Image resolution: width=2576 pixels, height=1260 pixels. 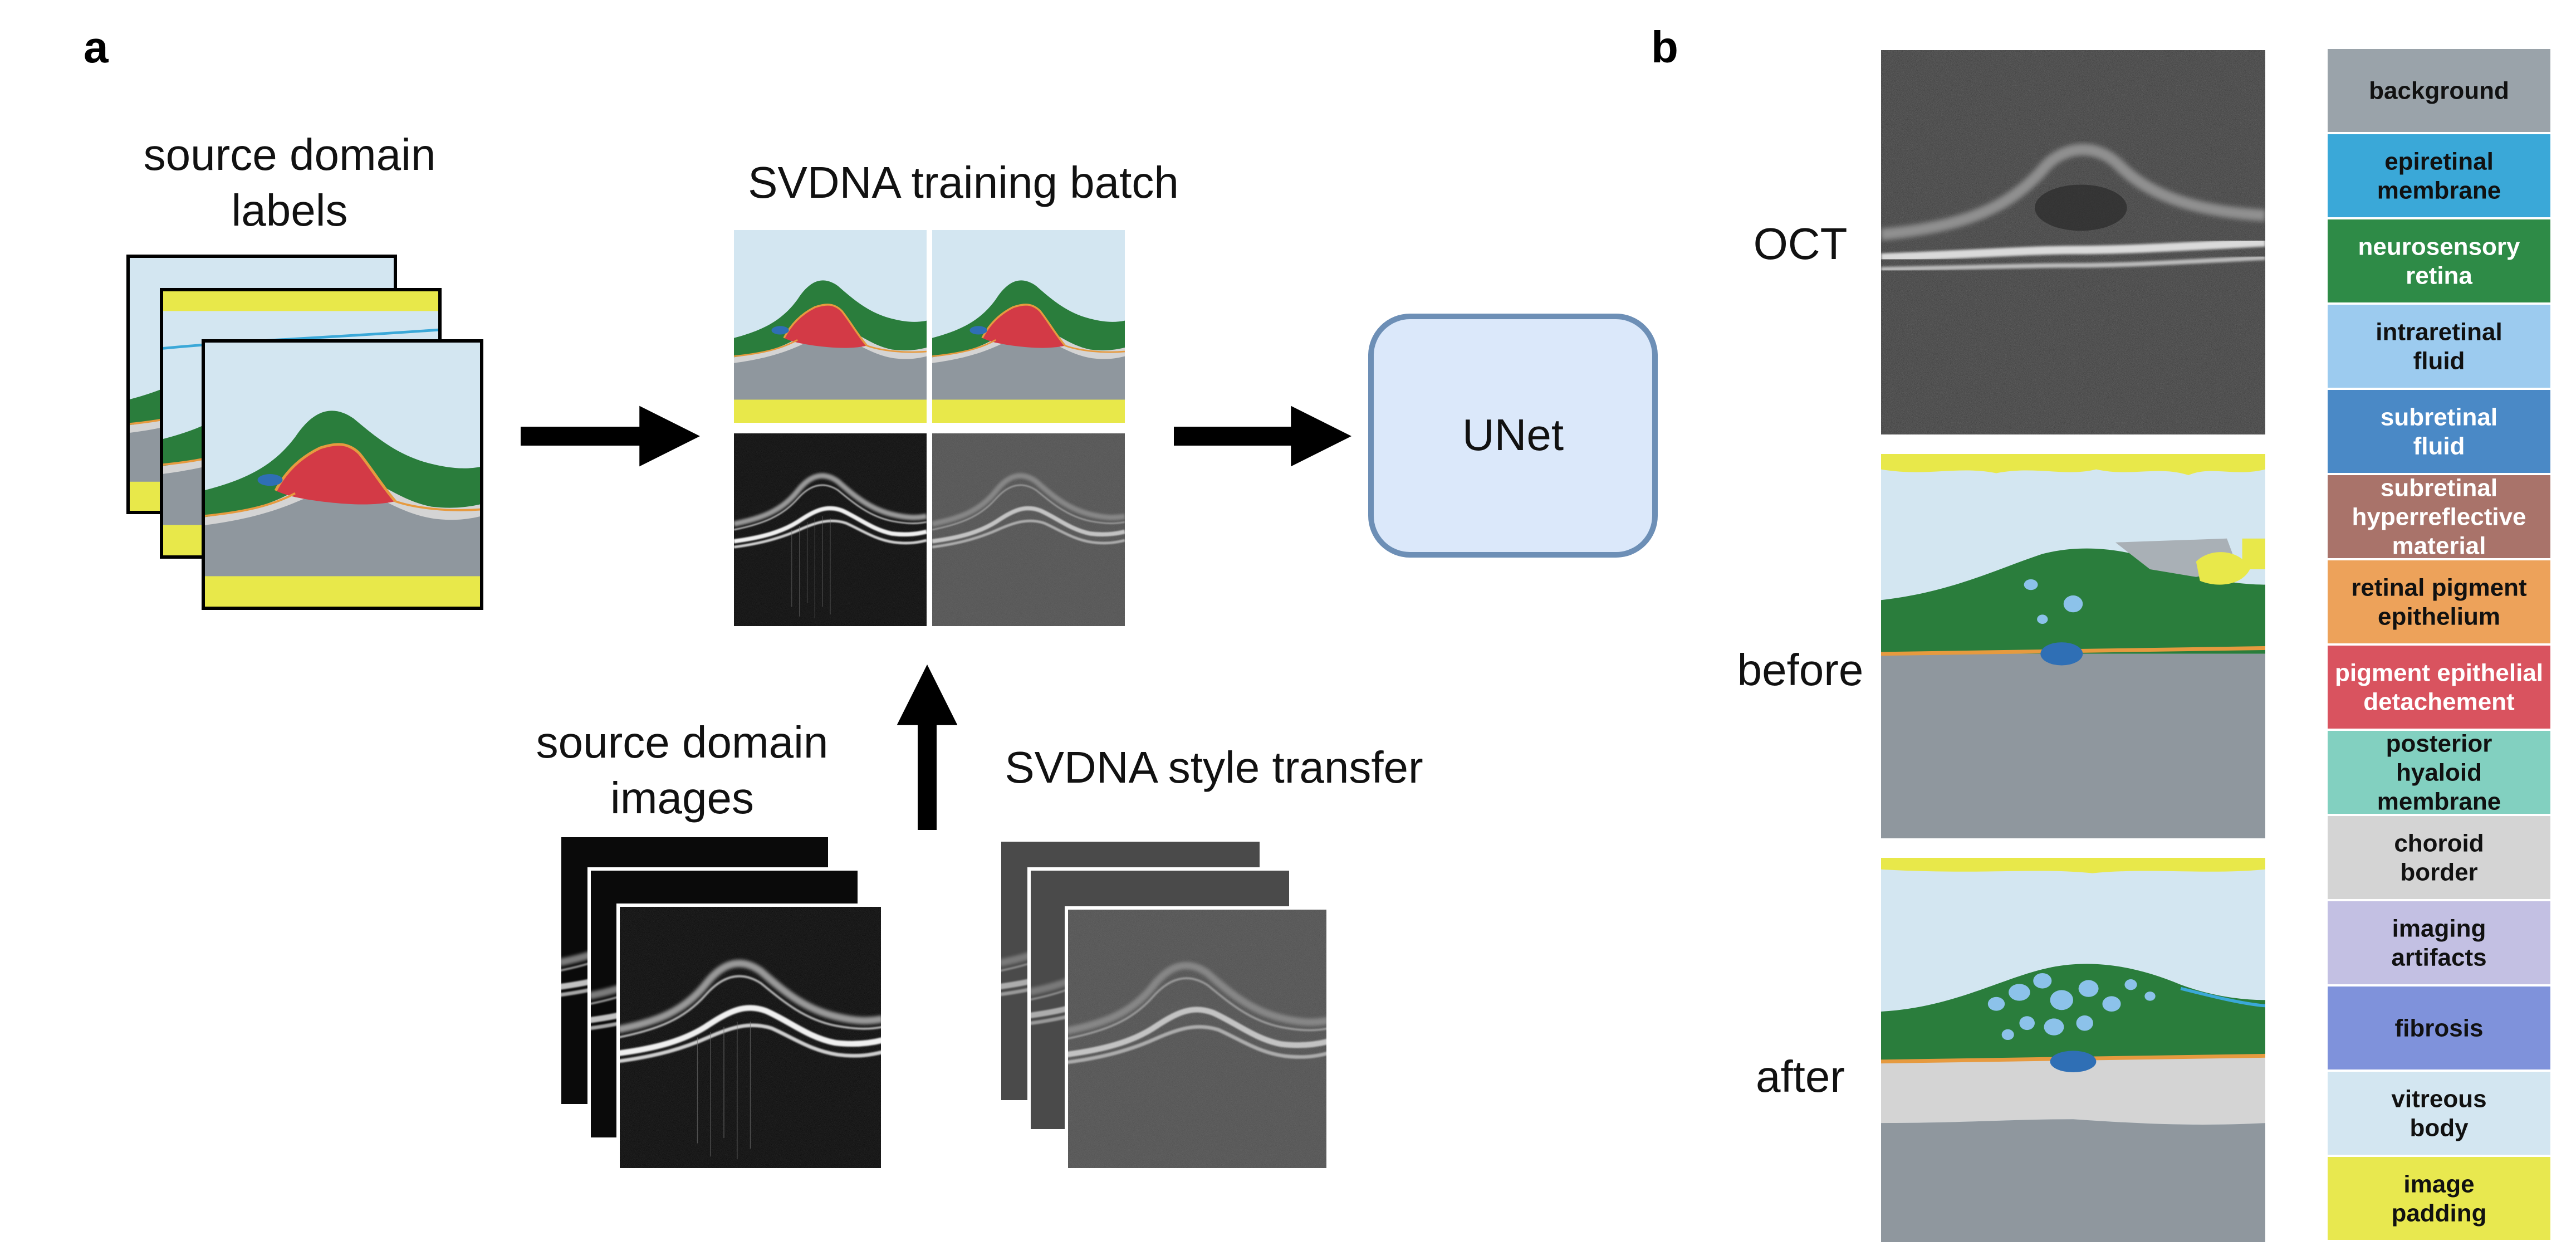 I want to click on legend-label: detachement, so click(x=2439, y=702).